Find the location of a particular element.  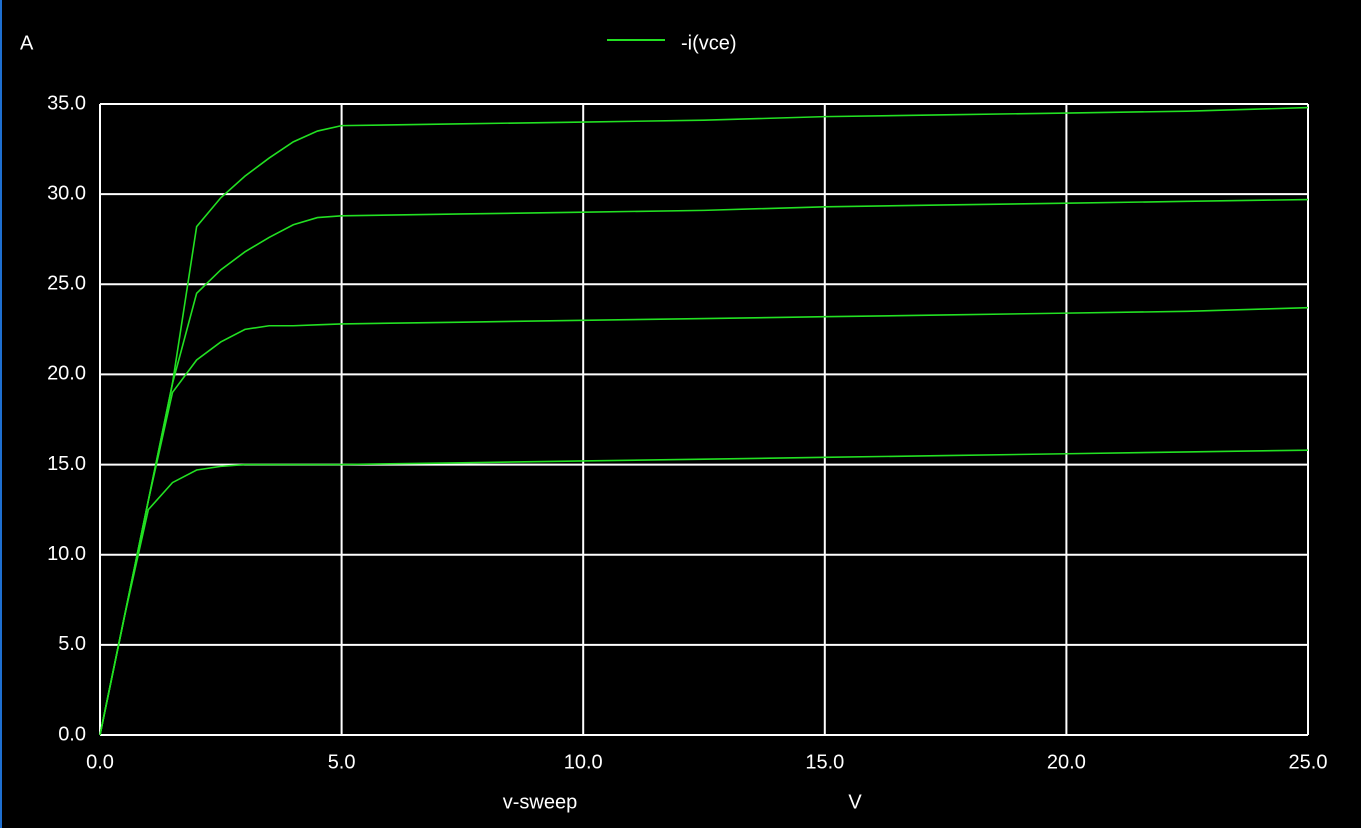

x-unit: V is located at coordinates (855, 802).